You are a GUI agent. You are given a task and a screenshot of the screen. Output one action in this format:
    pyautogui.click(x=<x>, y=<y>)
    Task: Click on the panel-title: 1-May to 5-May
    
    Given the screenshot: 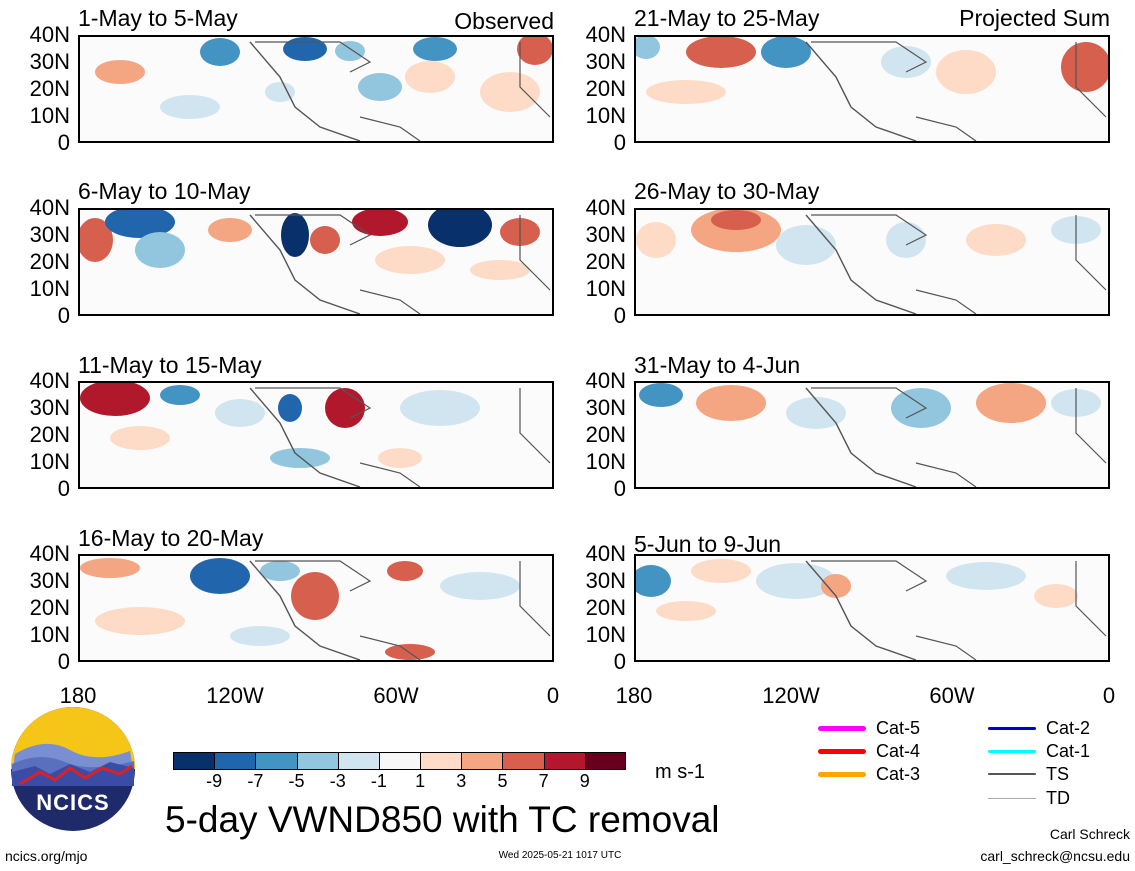 What is the action you would take?
    pyautogui.click(x=158, y=18)
    